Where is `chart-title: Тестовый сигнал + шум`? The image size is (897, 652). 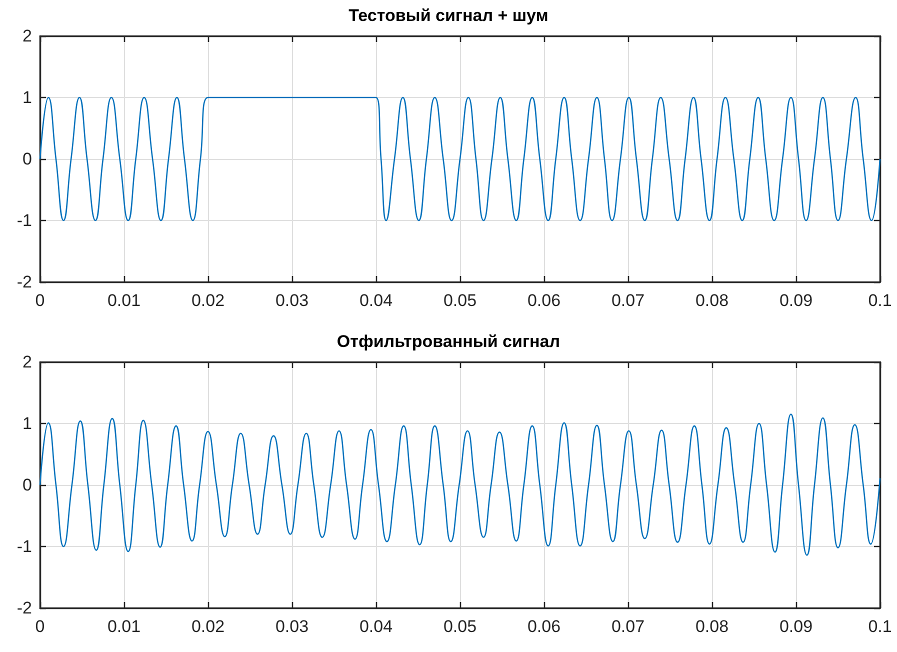
chart-title: Тестовый сигнал + шум is located at coordinates (448, 15).